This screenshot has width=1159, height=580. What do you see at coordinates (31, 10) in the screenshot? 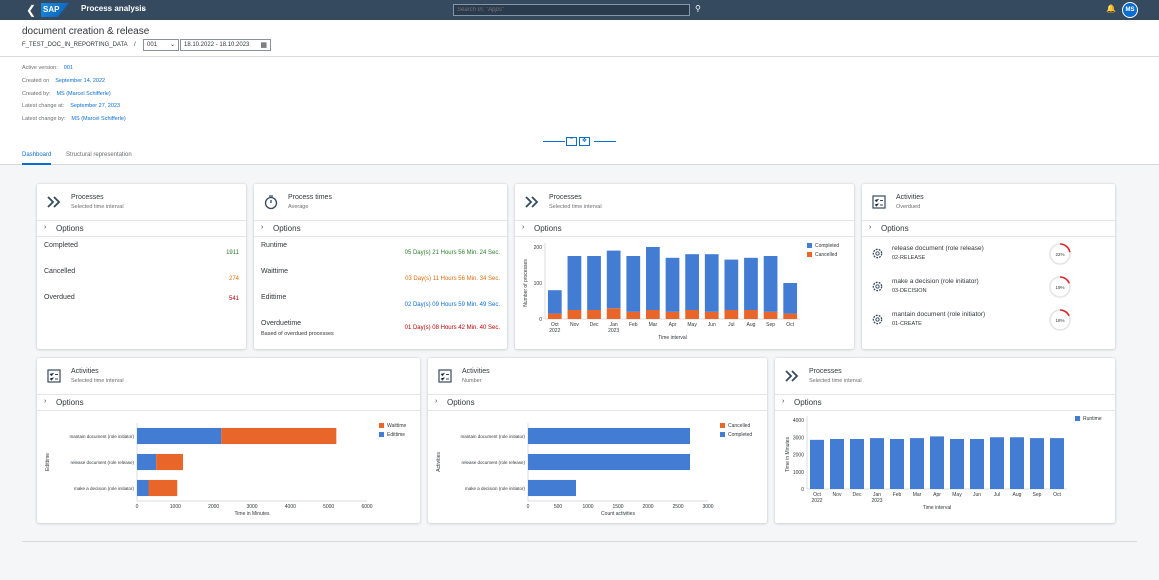
I see `back-icon: ❮` at bounding box center [31, 10].